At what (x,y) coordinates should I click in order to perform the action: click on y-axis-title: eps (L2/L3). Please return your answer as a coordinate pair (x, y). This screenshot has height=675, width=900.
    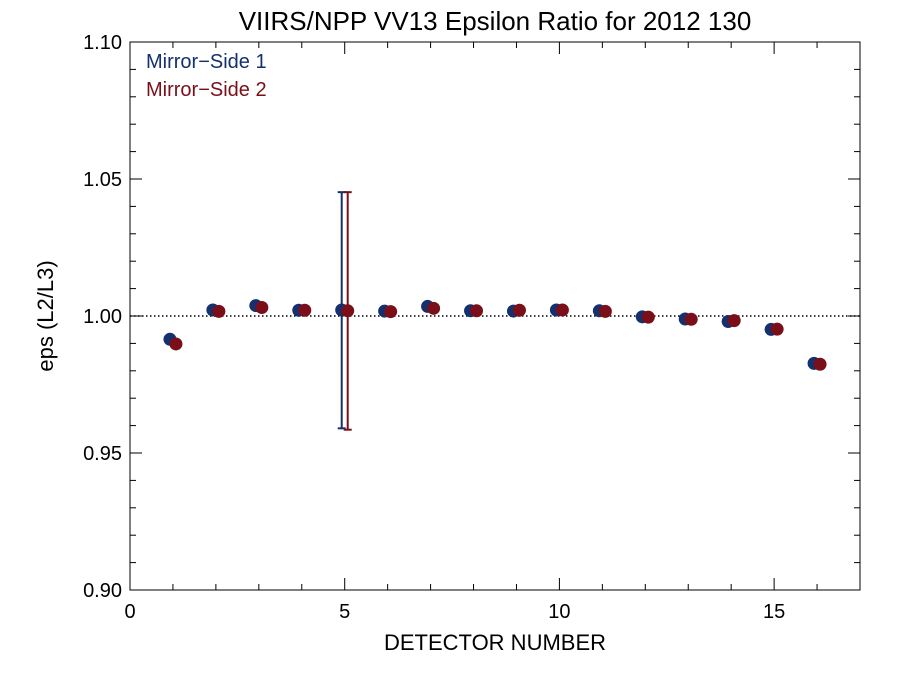
    Looking at the image, I should click on (45, 315).